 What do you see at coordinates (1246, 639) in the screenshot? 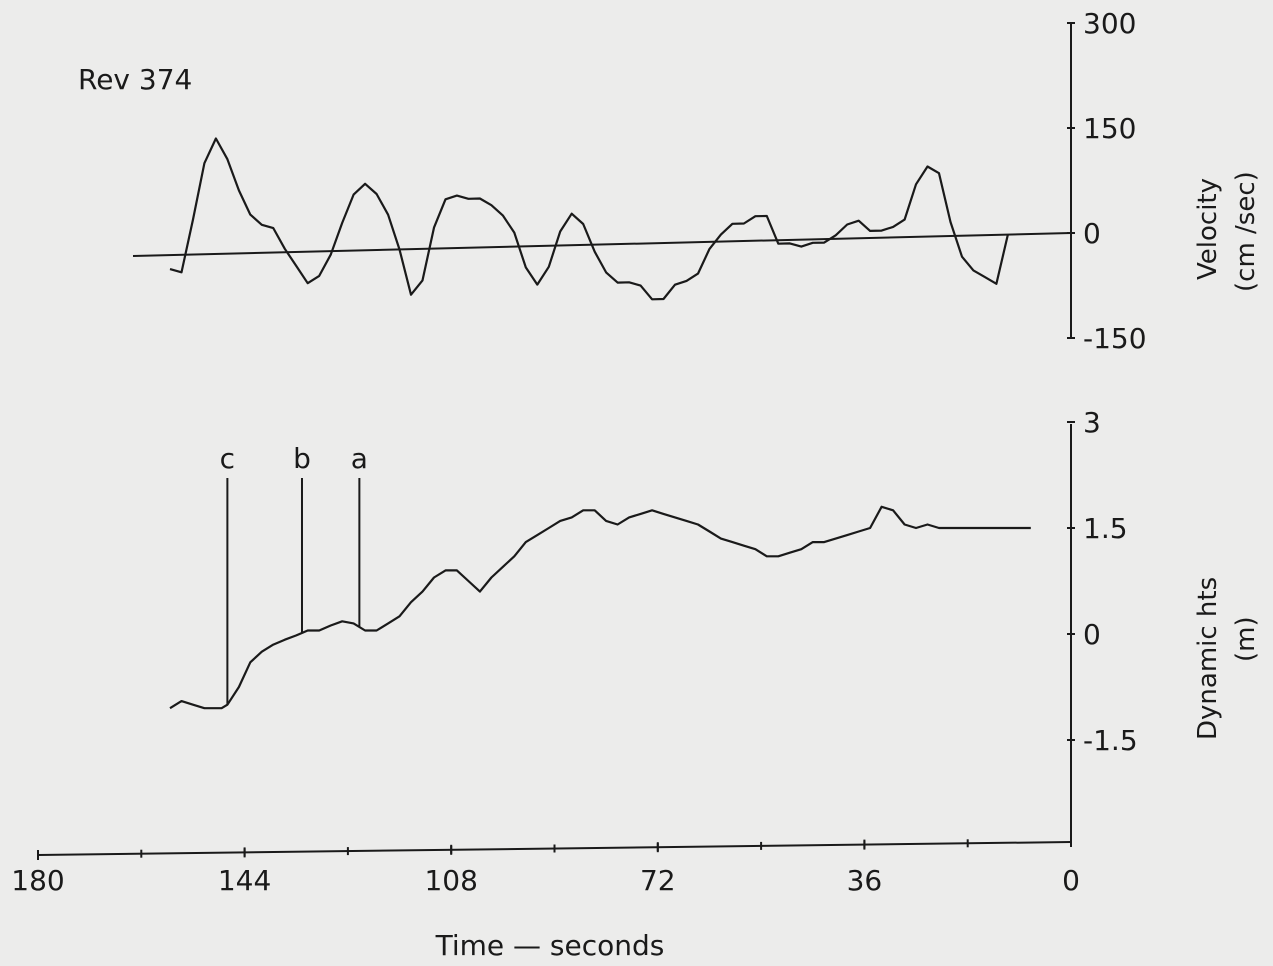
I see `height-ylabel-line2: (m)` at bounding box center [1246, 639].